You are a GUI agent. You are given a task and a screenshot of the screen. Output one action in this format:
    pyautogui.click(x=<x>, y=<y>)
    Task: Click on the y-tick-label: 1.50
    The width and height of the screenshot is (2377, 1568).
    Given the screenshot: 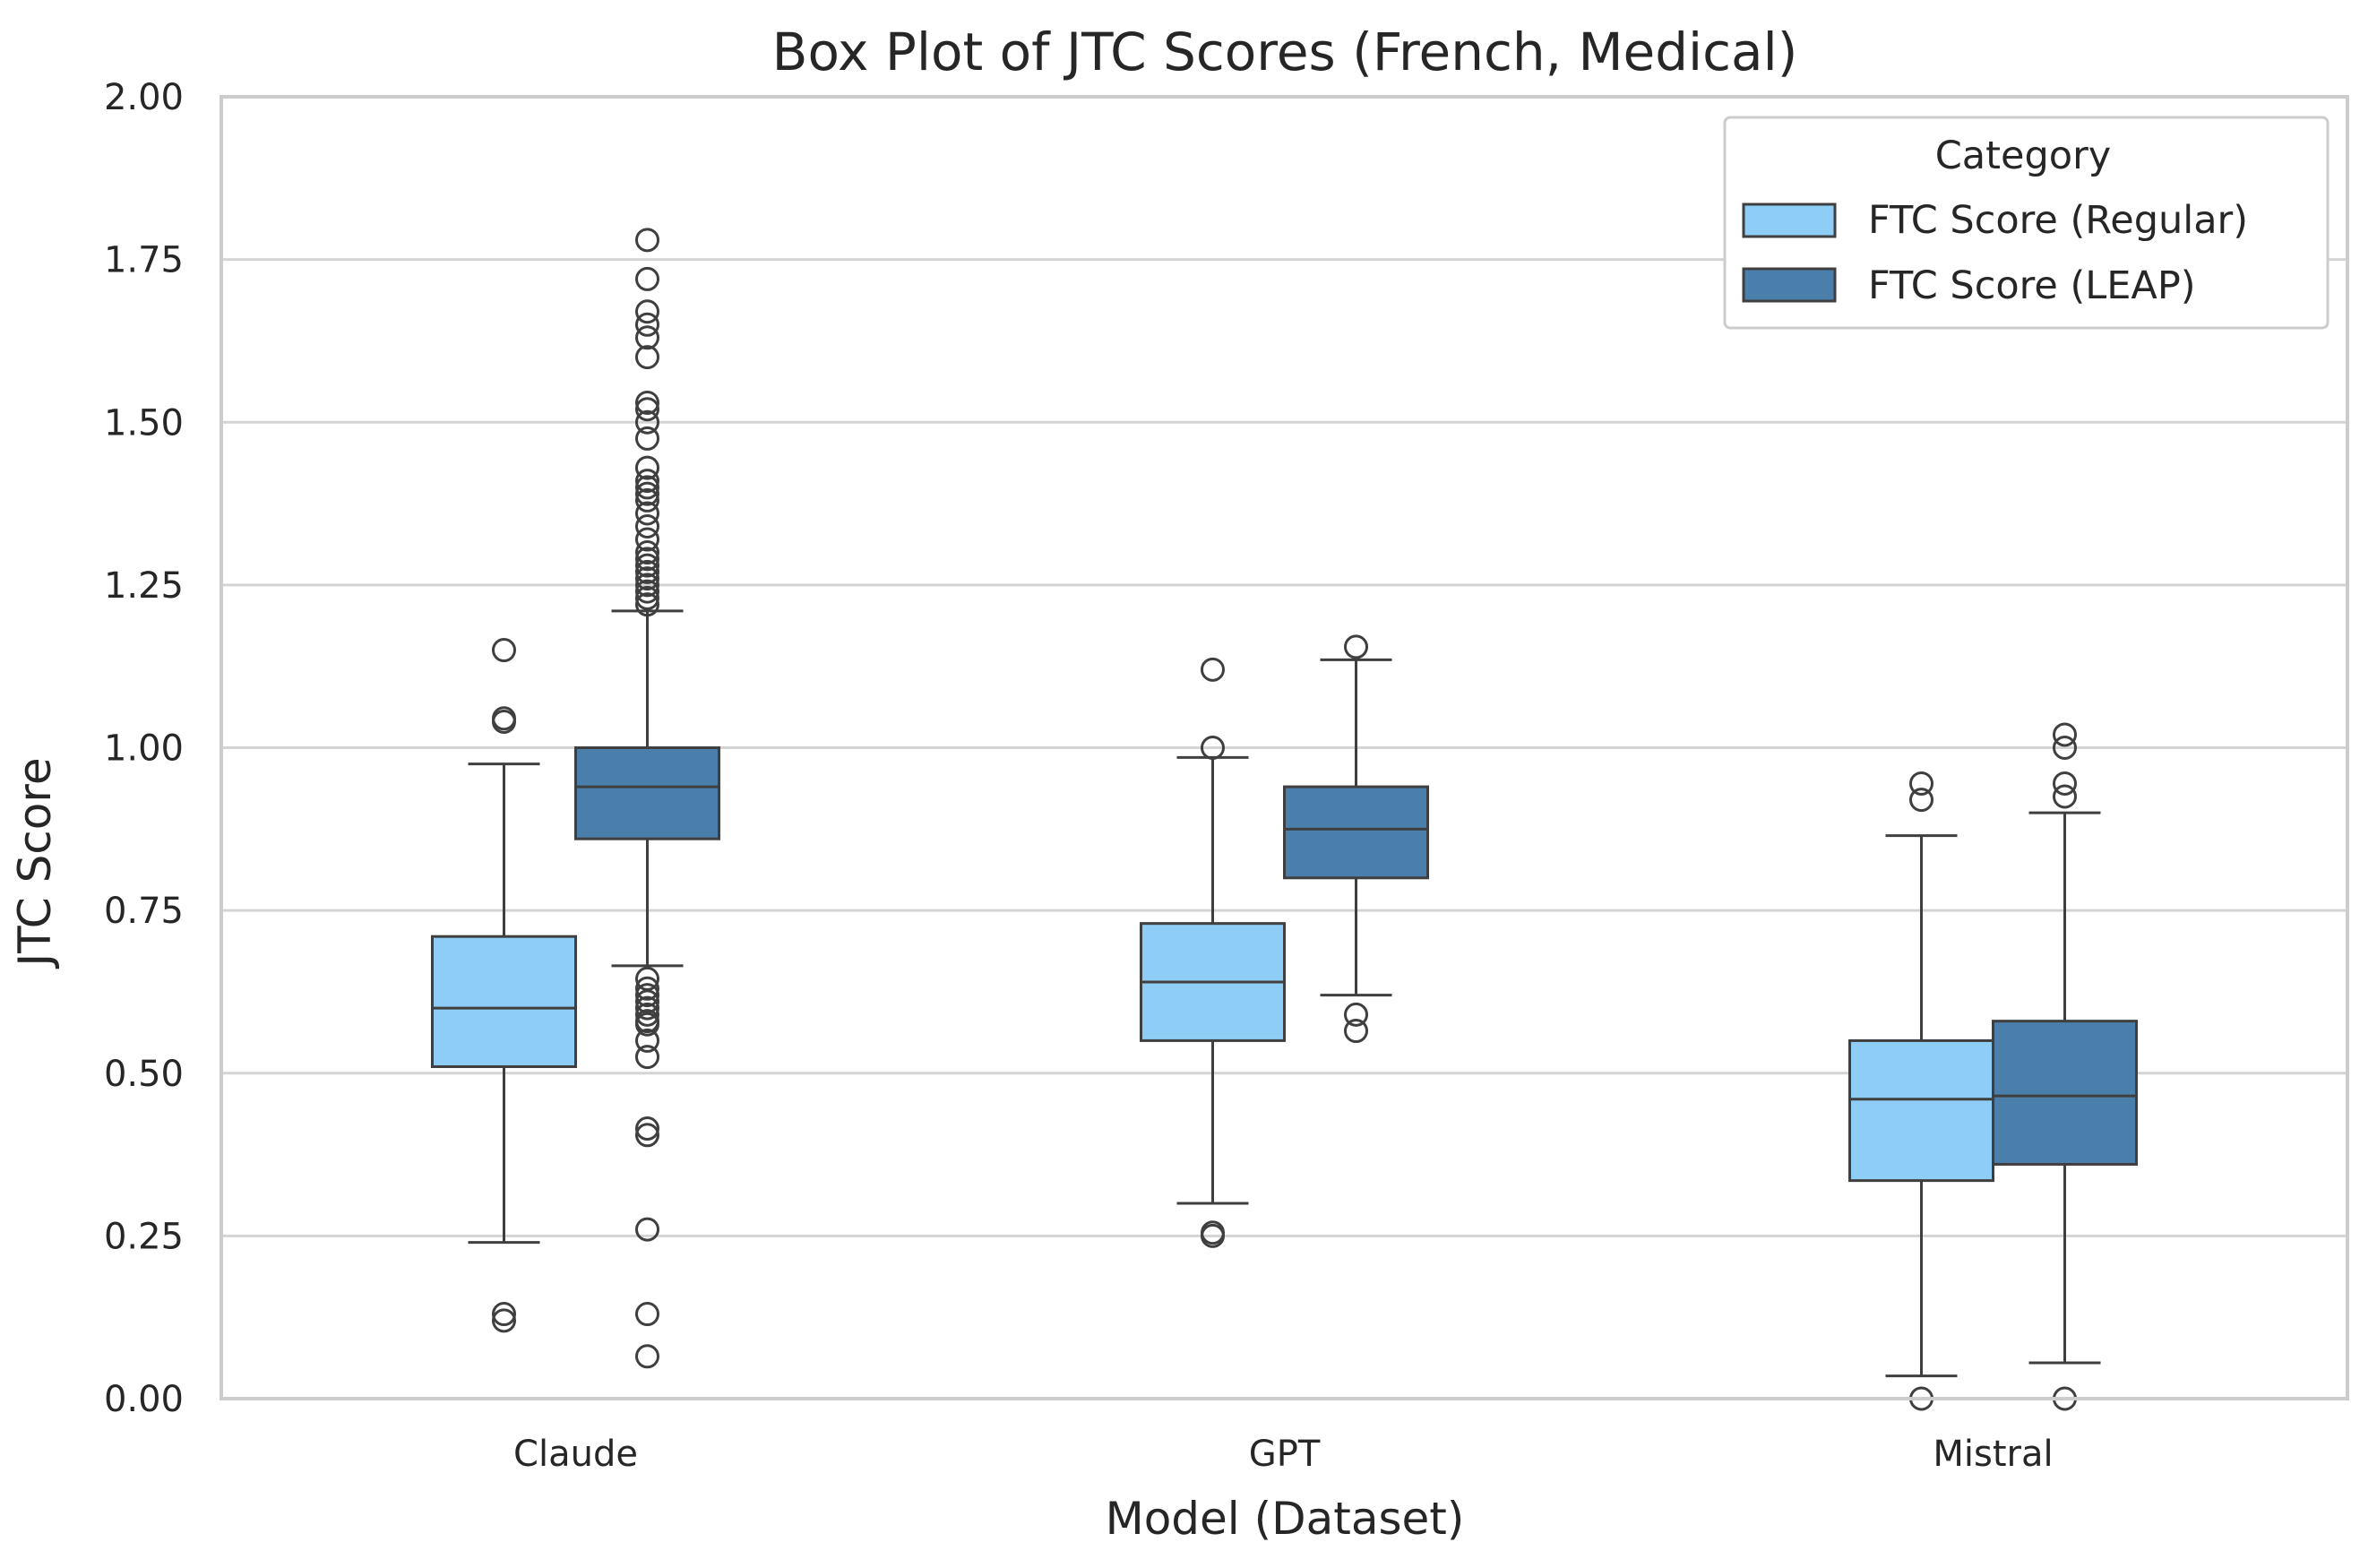 What is the action you would take?
    pyautogui.click(x=144, y=423)
    